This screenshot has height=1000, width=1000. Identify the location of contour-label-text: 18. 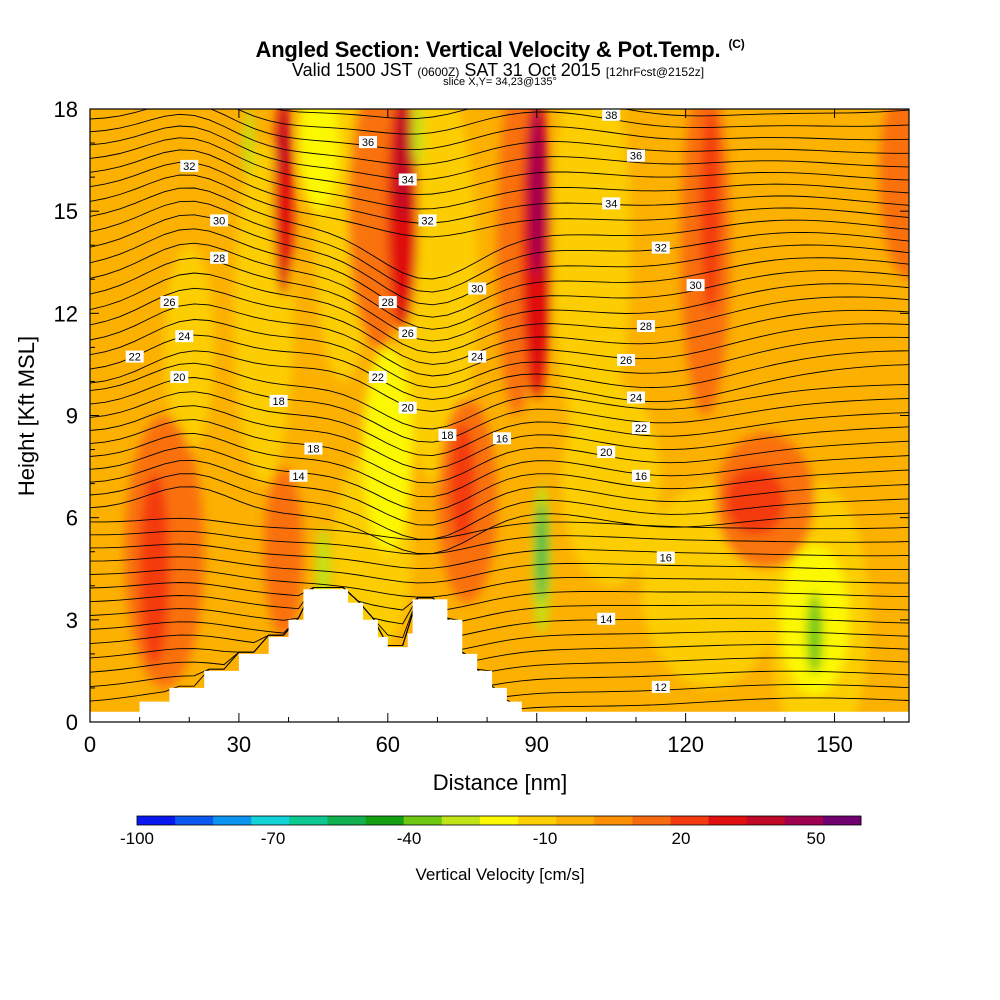
(278, 402).